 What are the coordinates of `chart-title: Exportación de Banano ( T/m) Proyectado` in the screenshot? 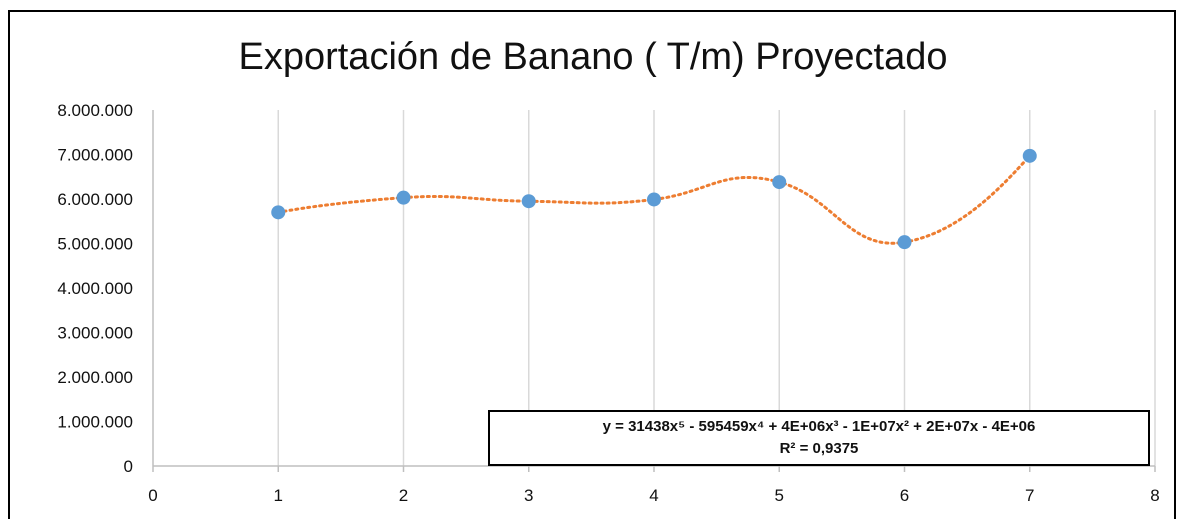 It's located at (593, 57).